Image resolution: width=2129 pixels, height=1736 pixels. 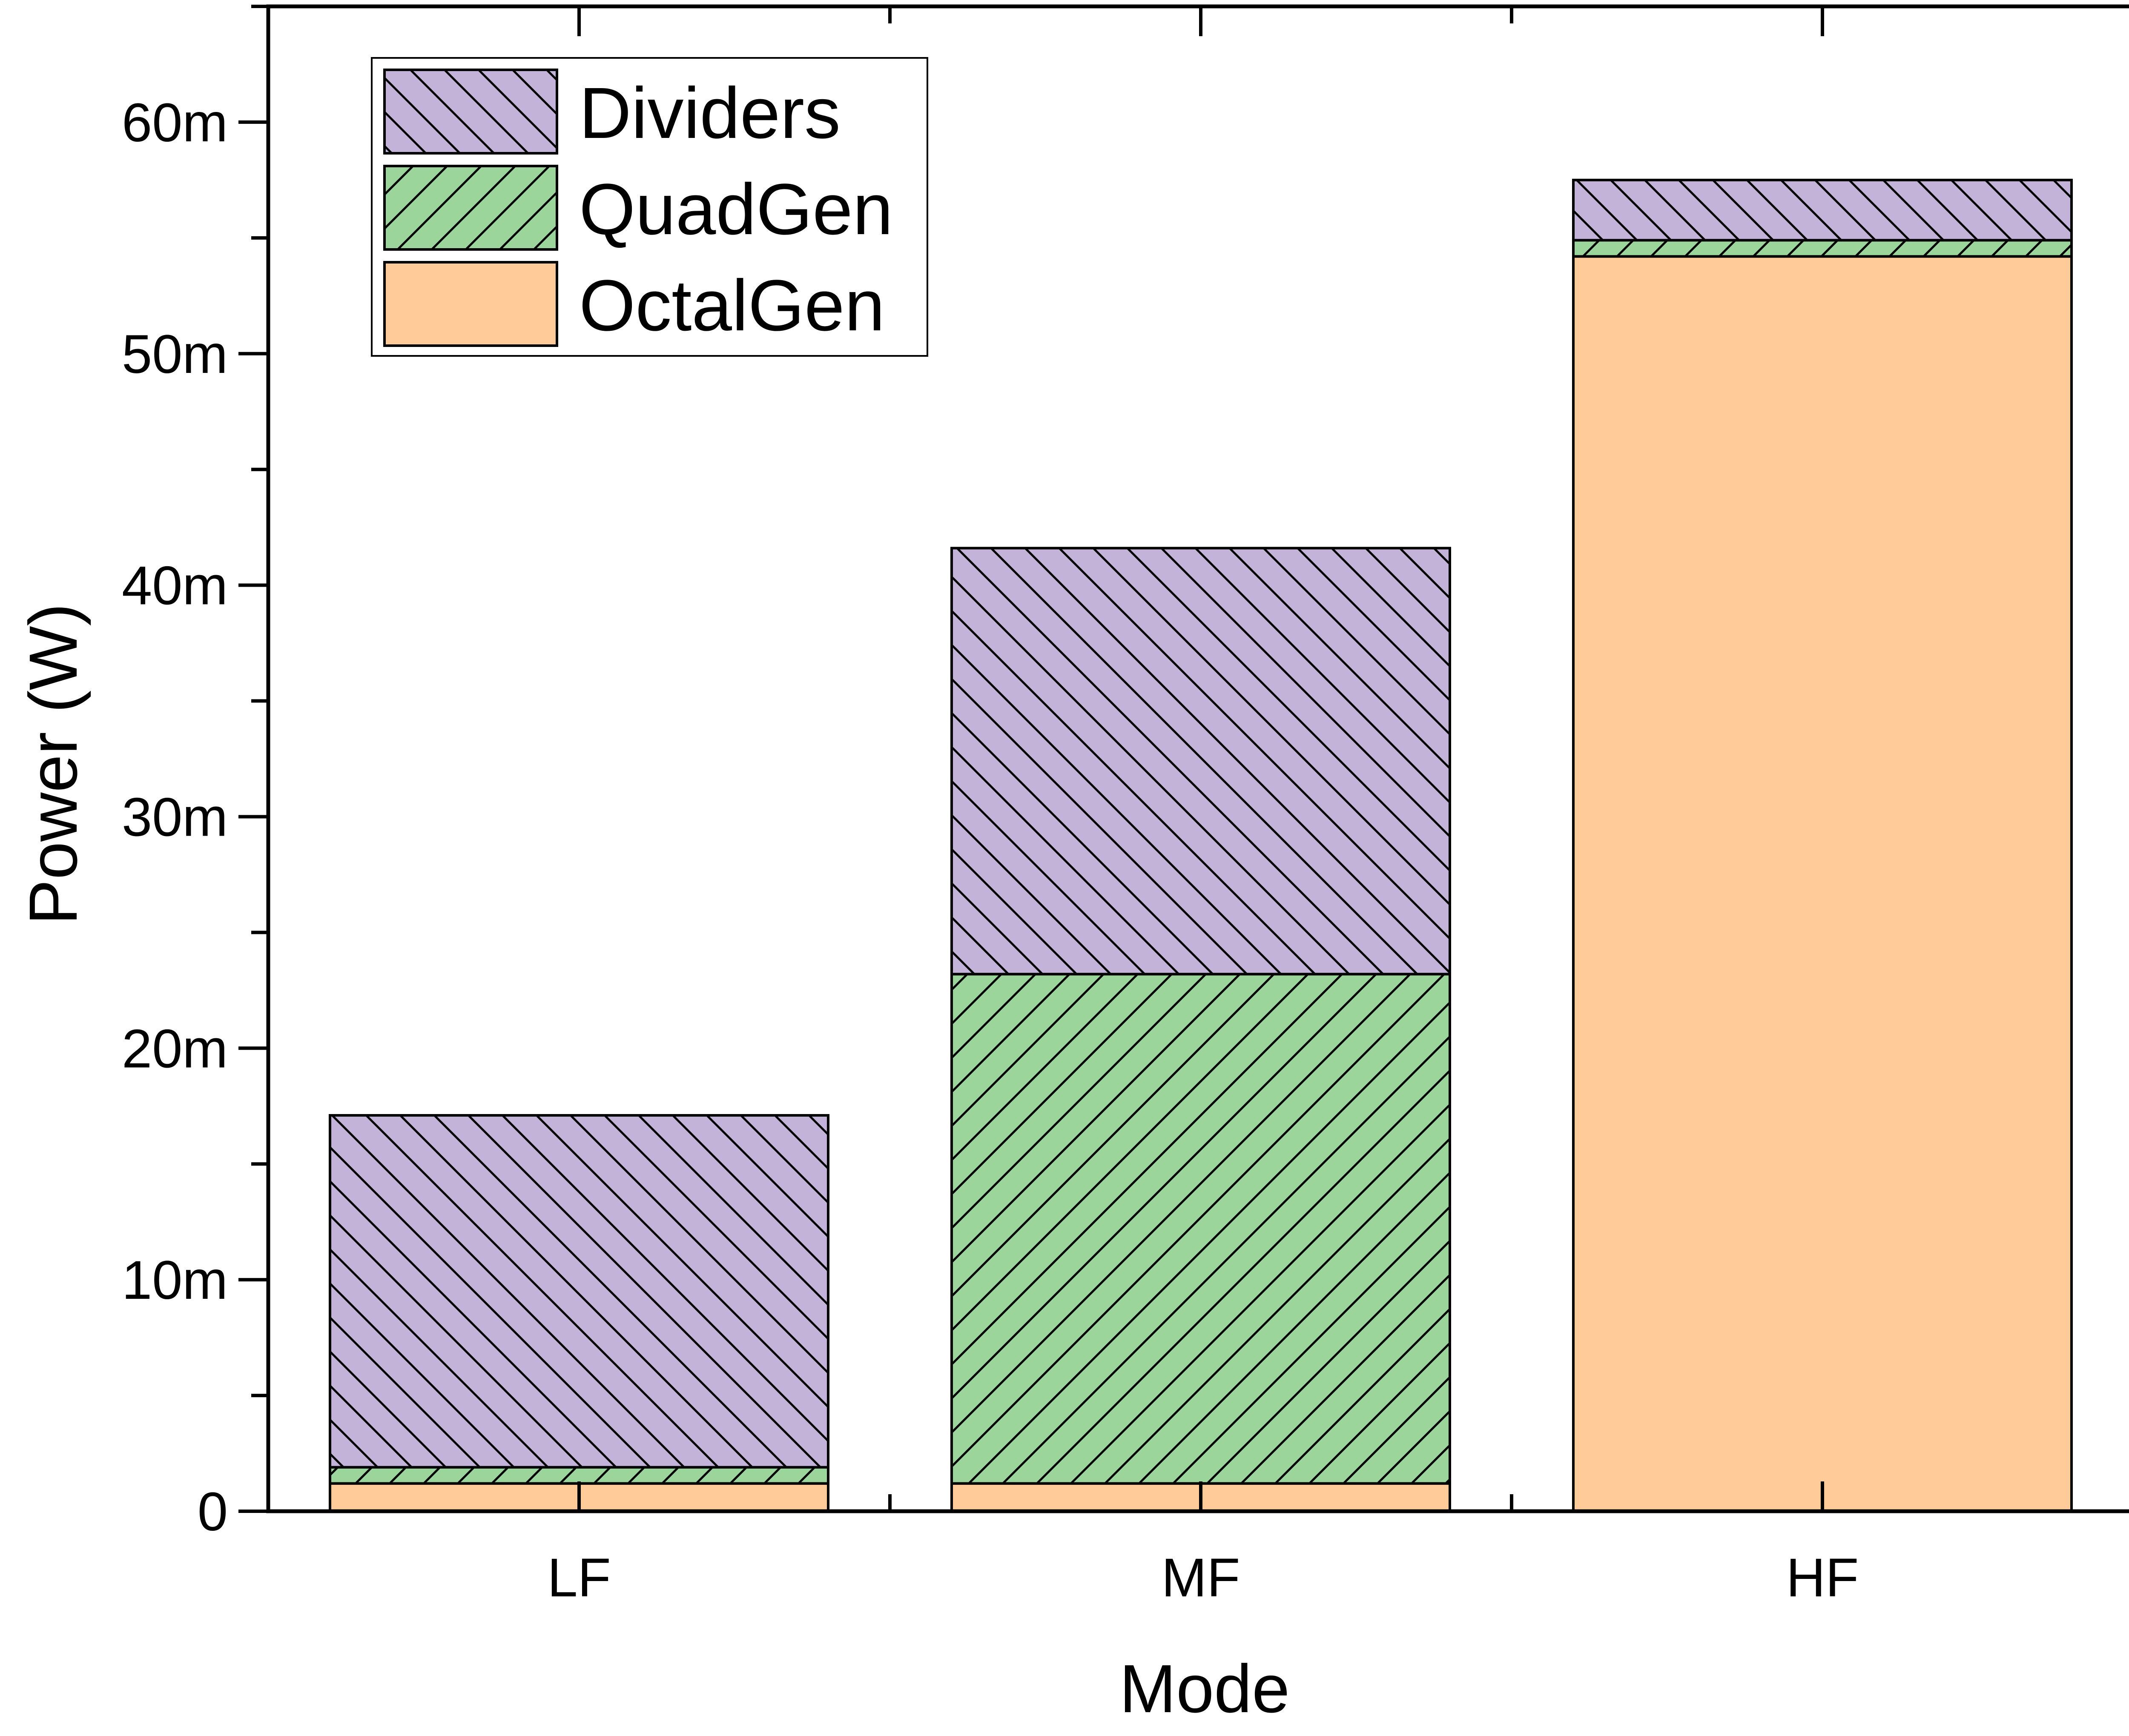 I want to click on legend-swatch-outline-quadgen, so click(x=470, y=208).